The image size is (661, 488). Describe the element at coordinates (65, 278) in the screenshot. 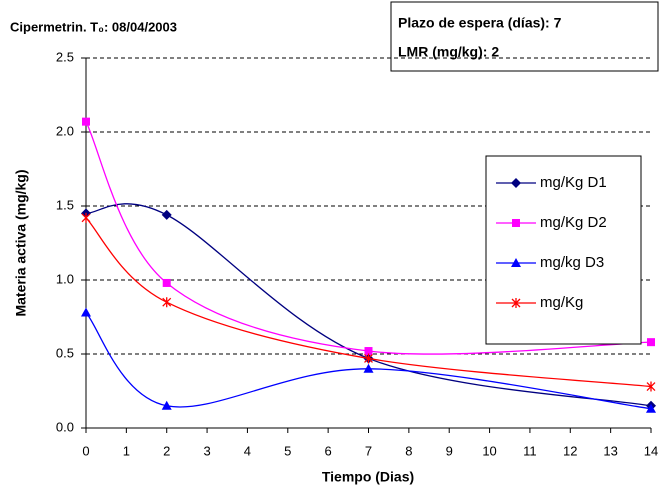

I see `y-tick-label: 1.0` at that location.